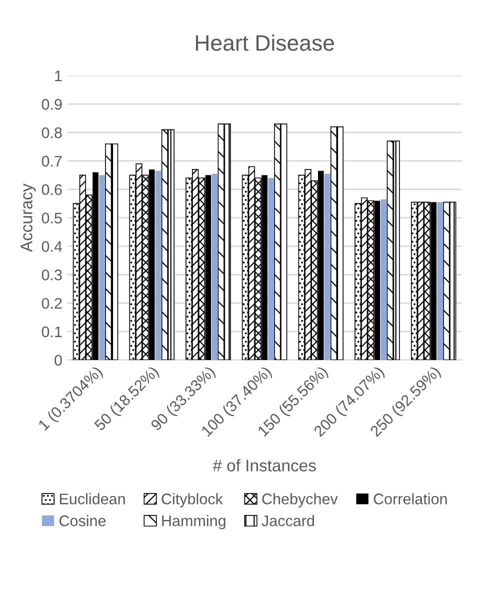 This screenshot has height=605, width=481. I want to click on y-tick-label: 0.1, so click(52, 332).